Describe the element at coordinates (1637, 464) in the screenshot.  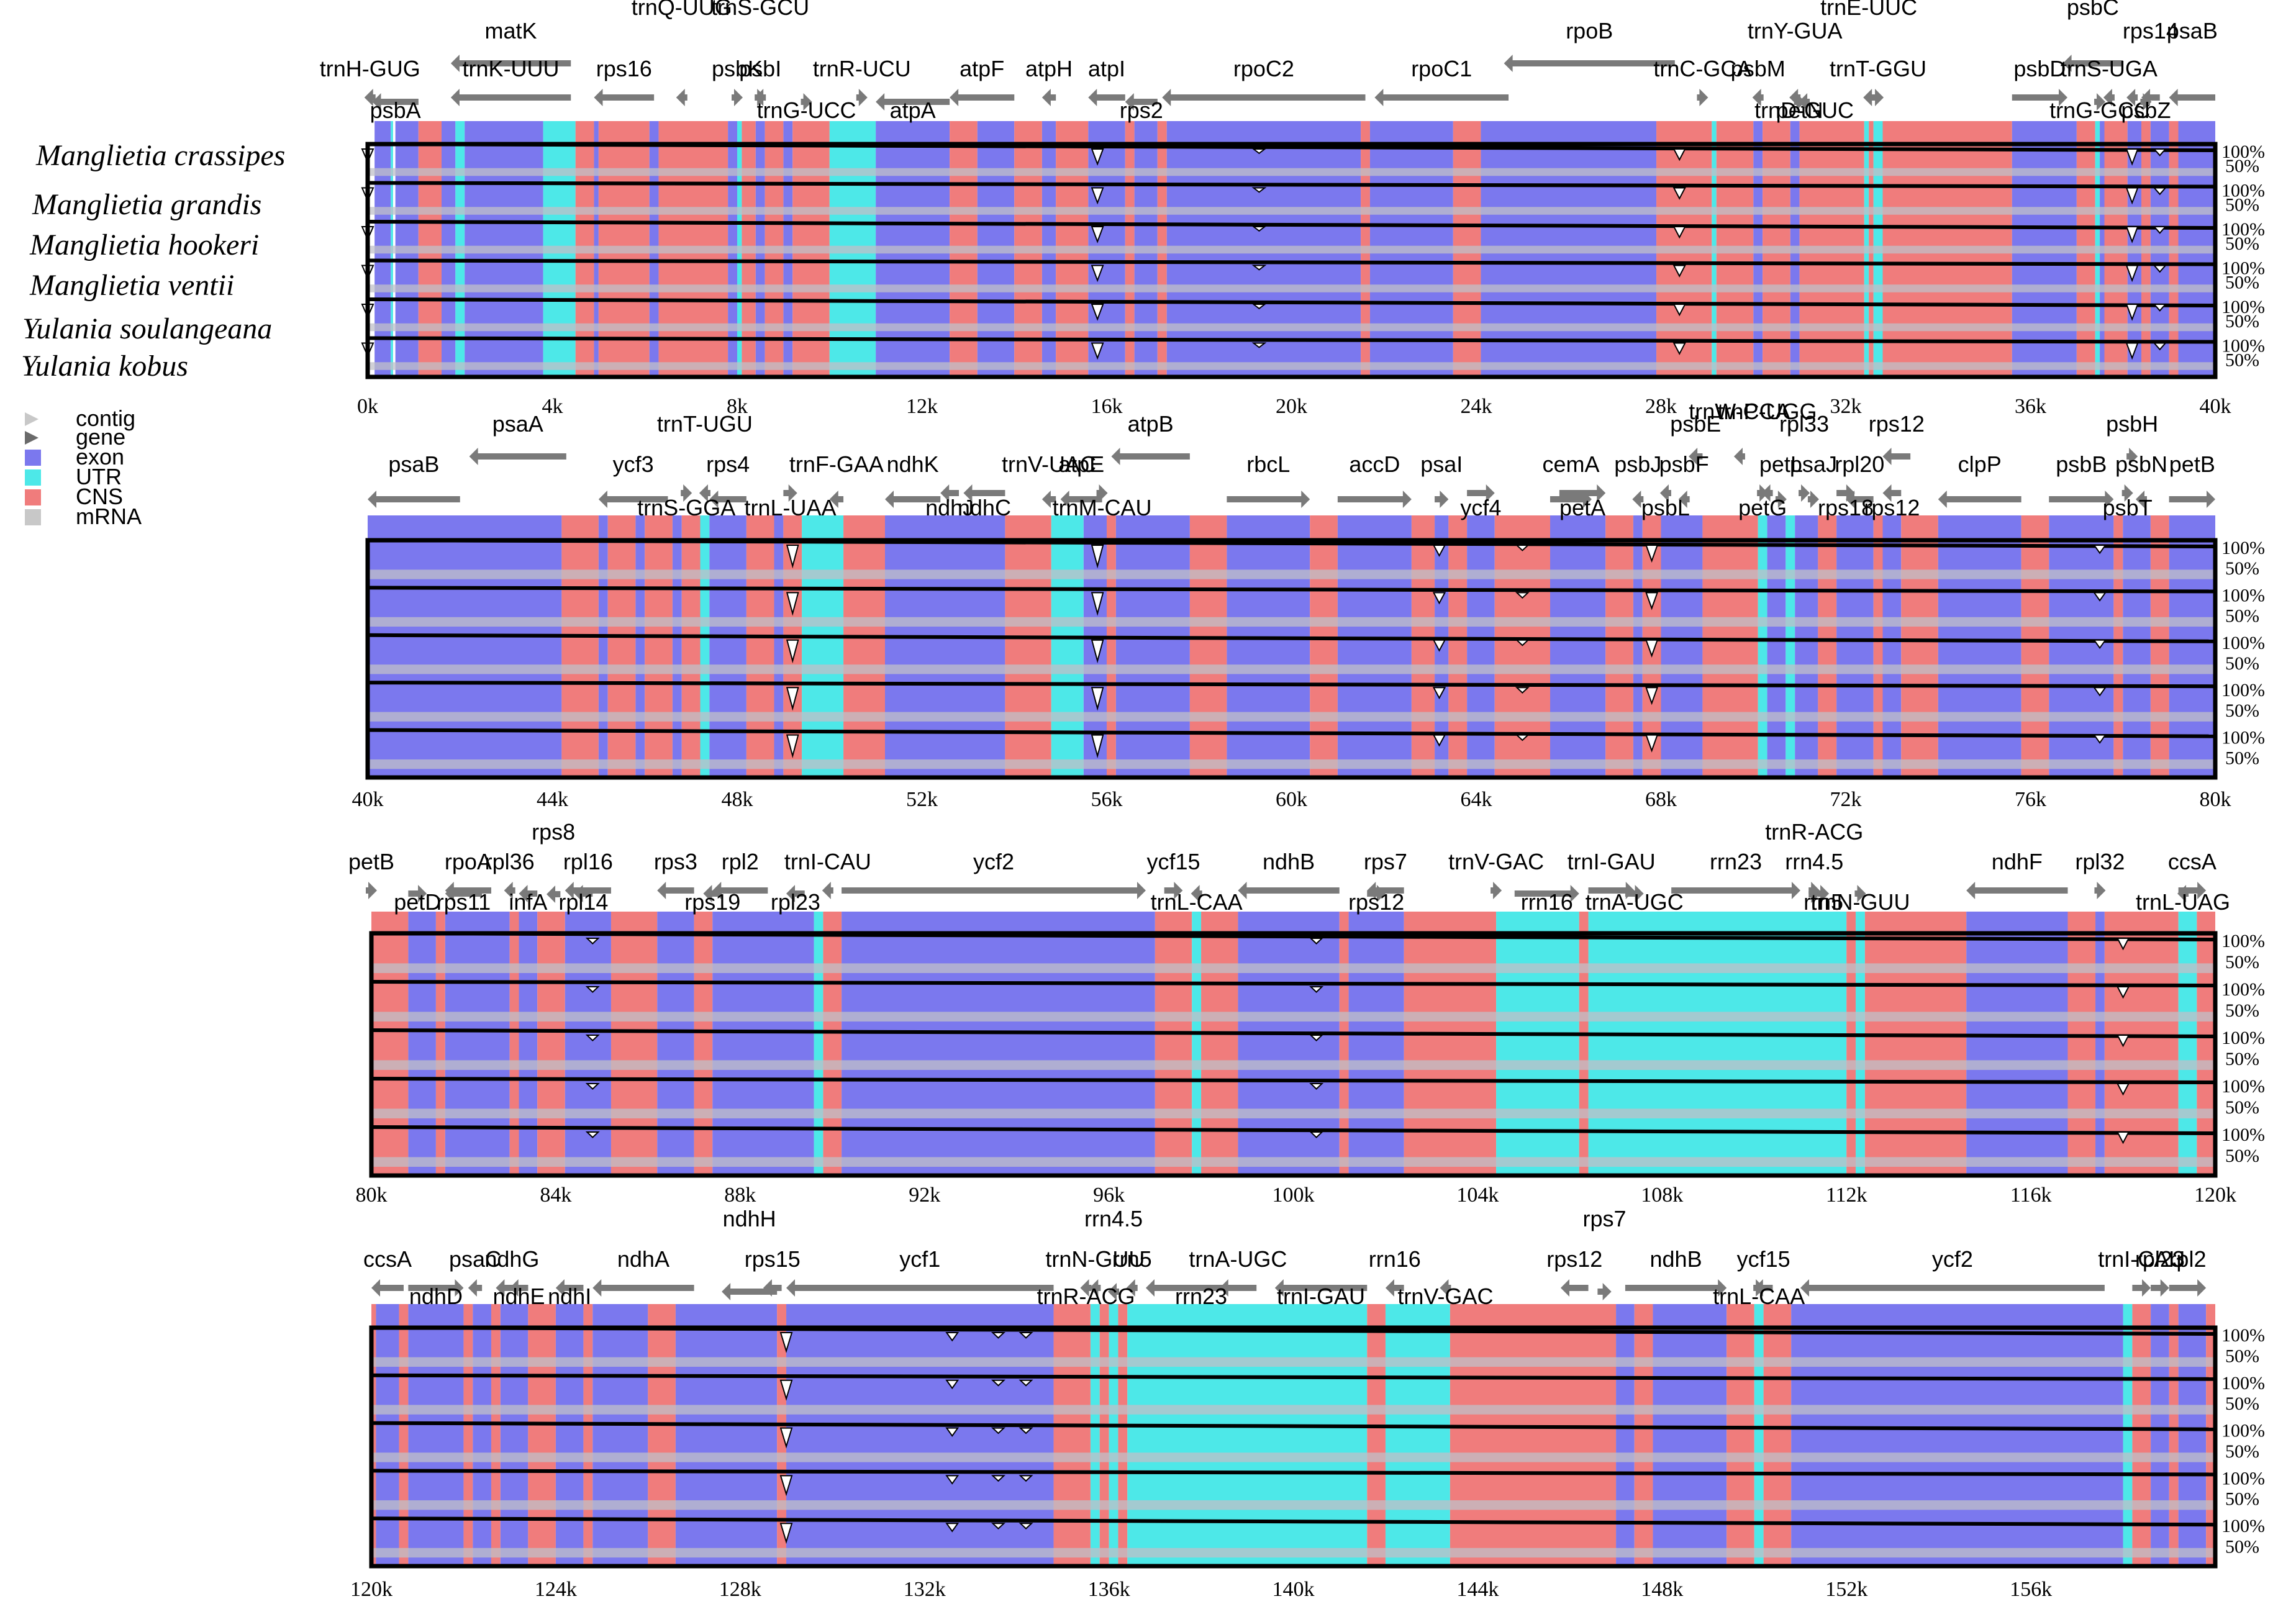
I see `gene-label: psbJ` at that location.